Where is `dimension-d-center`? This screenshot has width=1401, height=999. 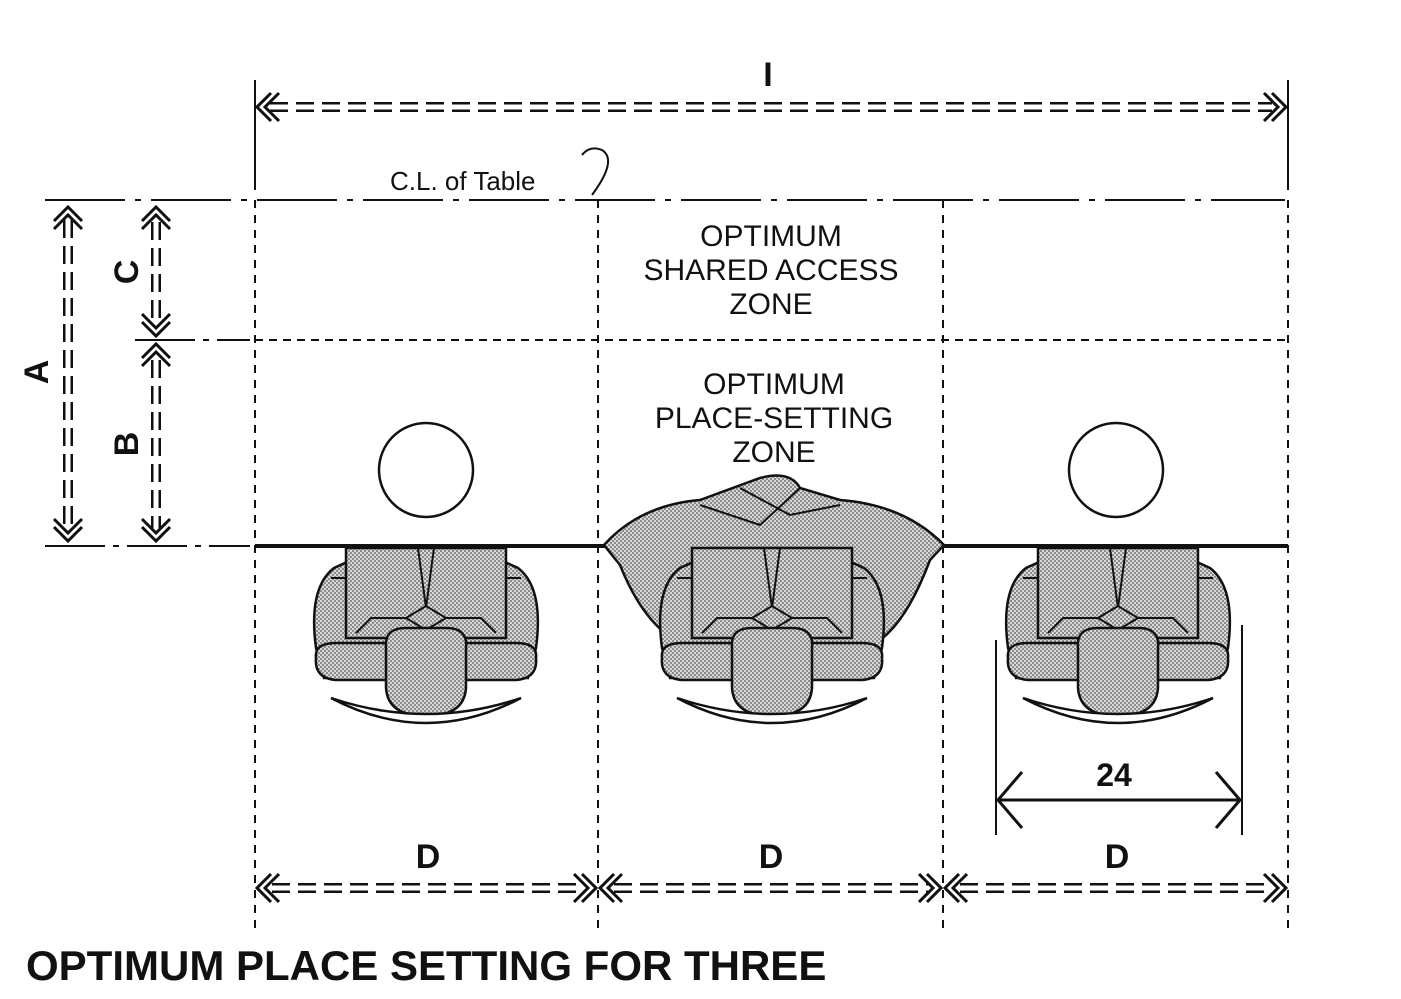 dimension-d-center is located at coordinates (770, 888).